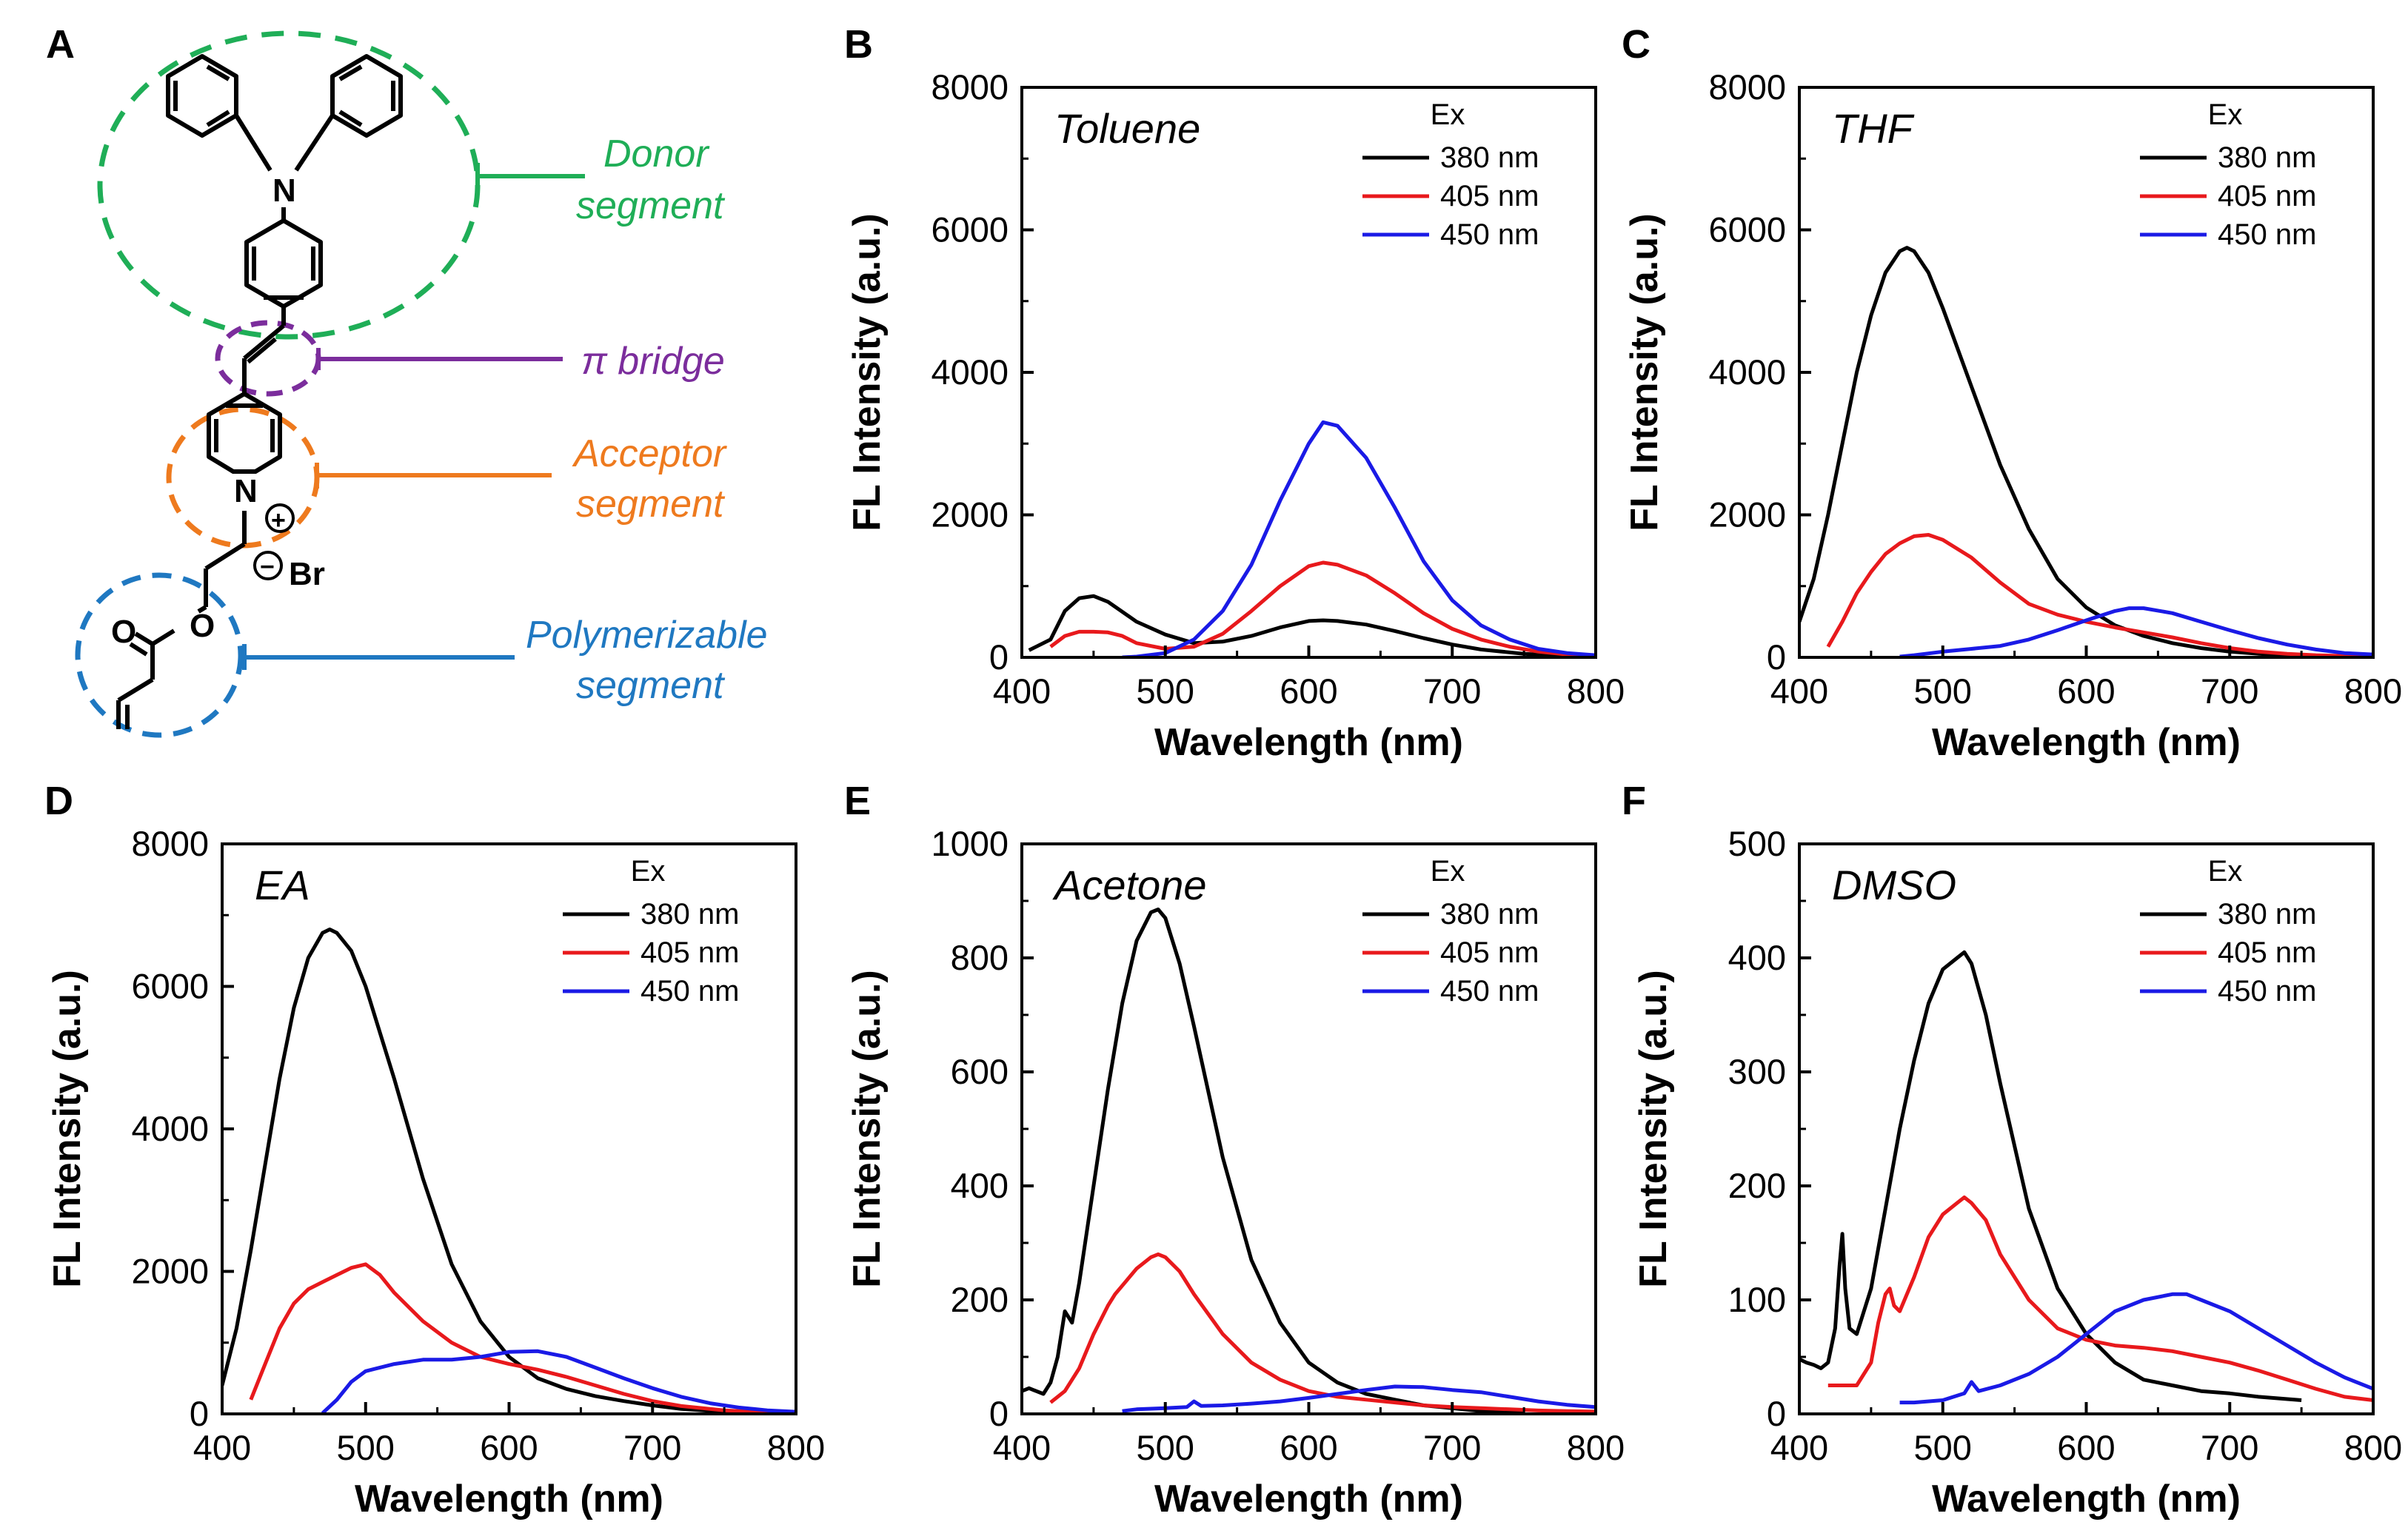 This screenshot has width=2408, height=1539. I want to click on series-line-e-380nm, so click(1273, 1161).